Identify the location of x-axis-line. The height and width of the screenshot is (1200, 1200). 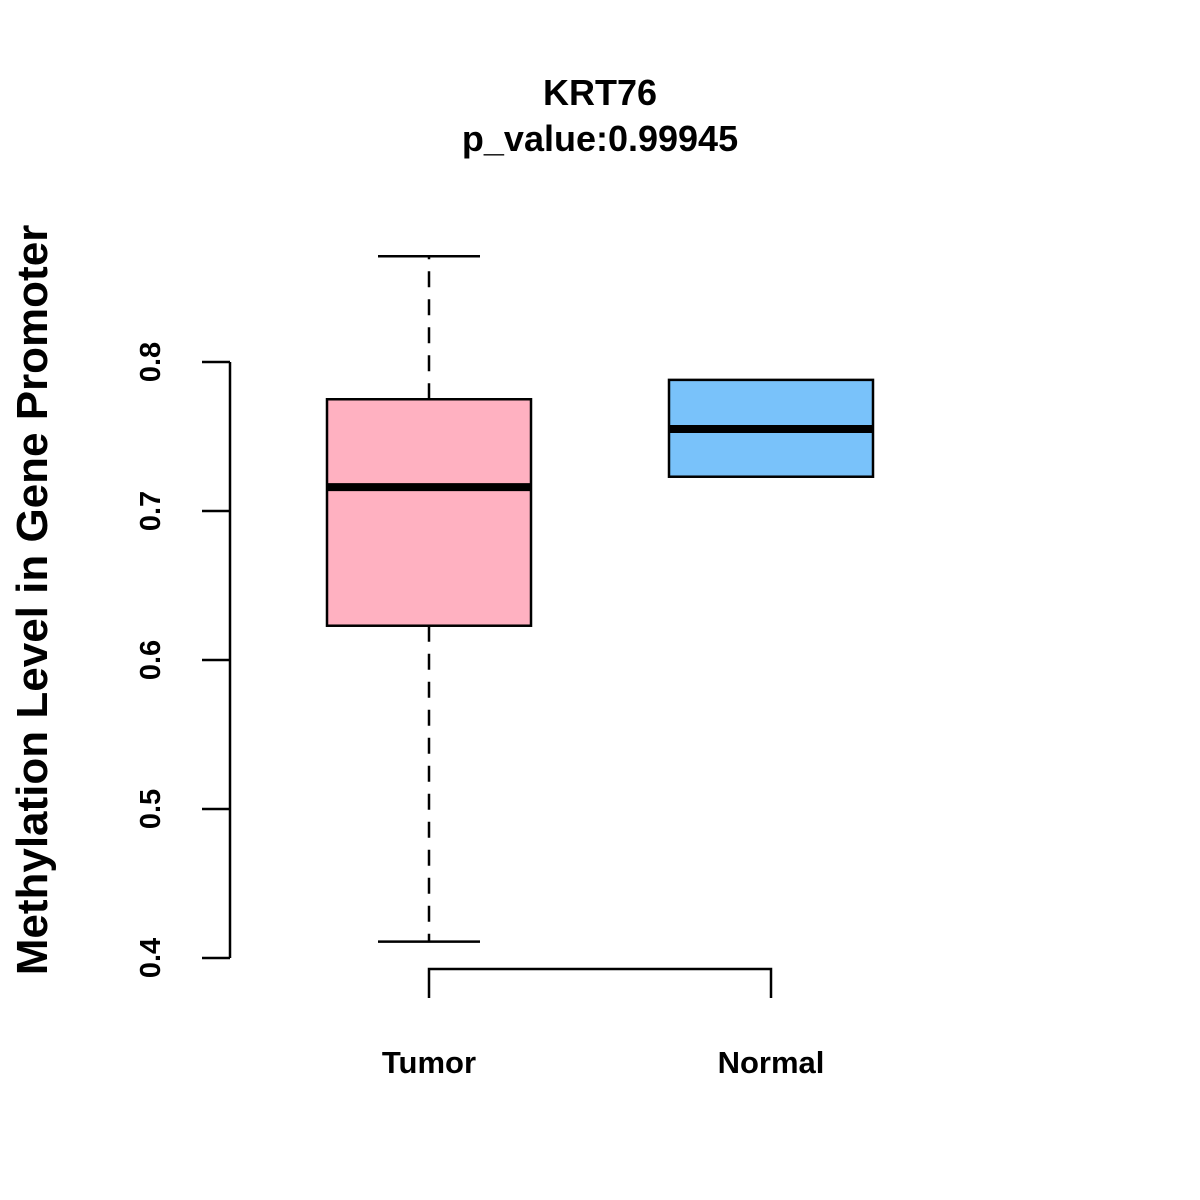
(600, 982).